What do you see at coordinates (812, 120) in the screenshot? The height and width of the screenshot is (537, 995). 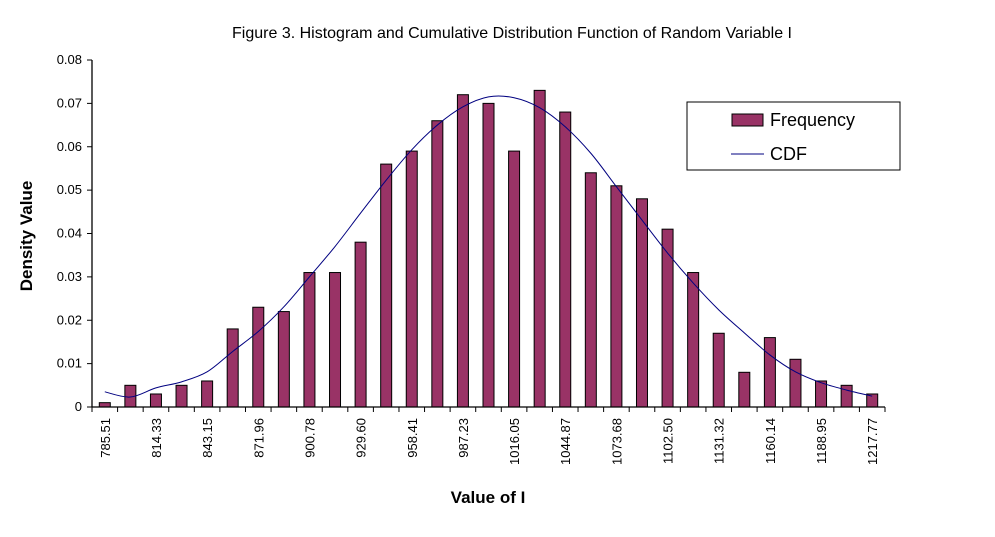 I see `legend-frequency-label: Frequency` at bounding box center [812, 120].